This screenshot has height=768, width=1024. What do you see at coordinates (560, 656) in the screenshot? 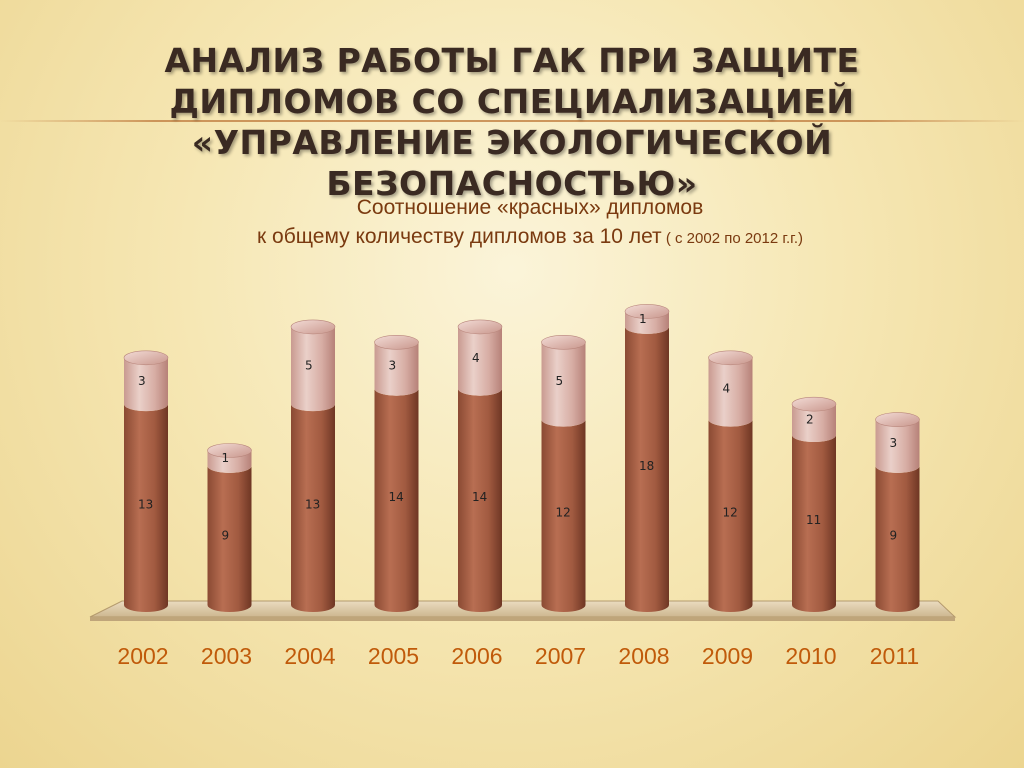
I see `x-tick-label-2007: 2007` at bounding box center [560, 656].